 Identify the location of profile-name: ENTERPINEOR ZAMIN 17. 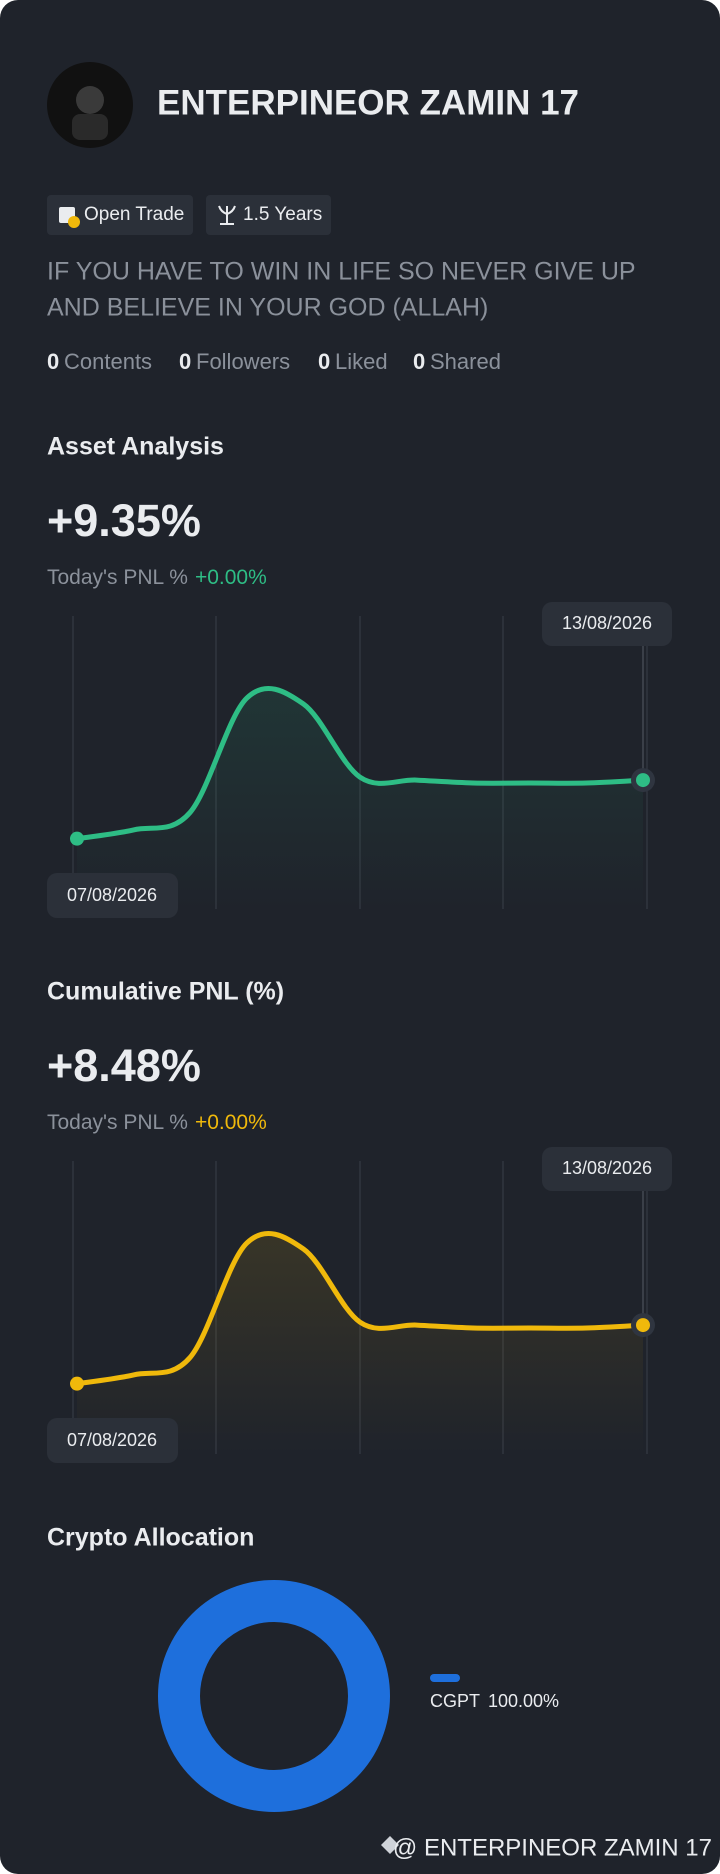
(368, 102).